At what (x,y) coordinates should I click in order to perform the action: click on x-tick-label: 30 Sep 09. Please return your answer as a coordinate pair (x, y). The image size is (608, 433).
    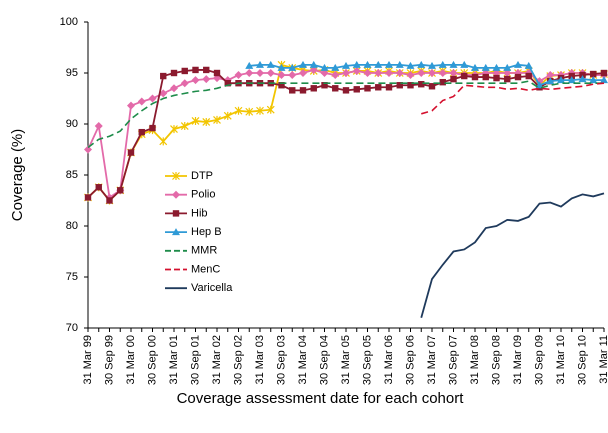
    Looking at the image, I should click on (539, 360).